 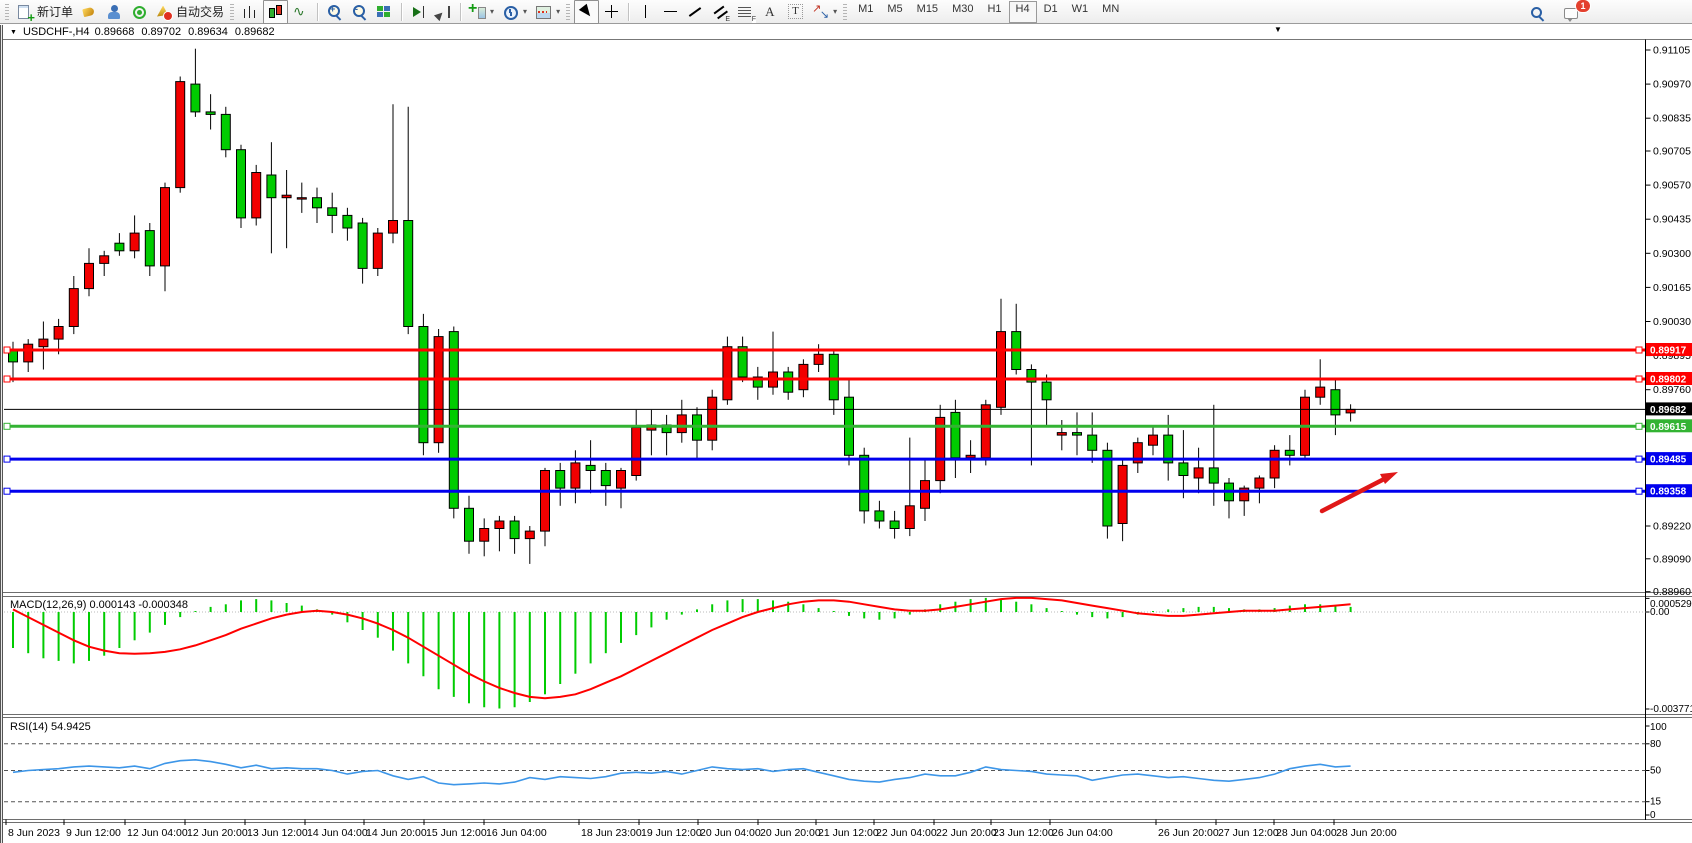 I want to click on text-icon, so click(x=770, y=12).